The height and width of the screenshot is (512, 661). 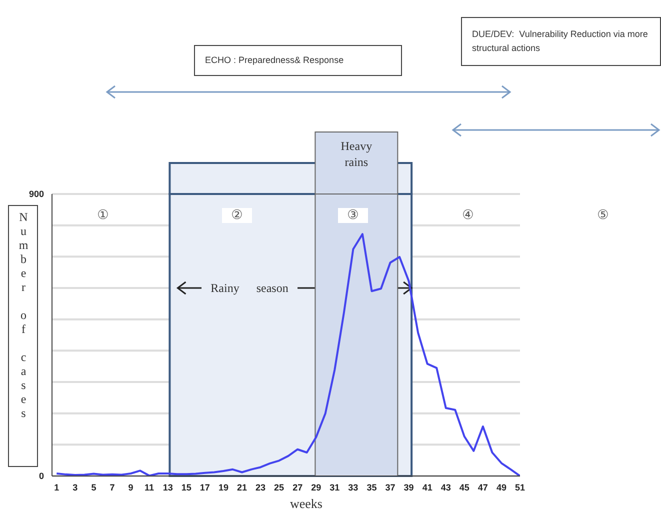 I want to click on x-tick-label: 51, so click(x=520, y=487).